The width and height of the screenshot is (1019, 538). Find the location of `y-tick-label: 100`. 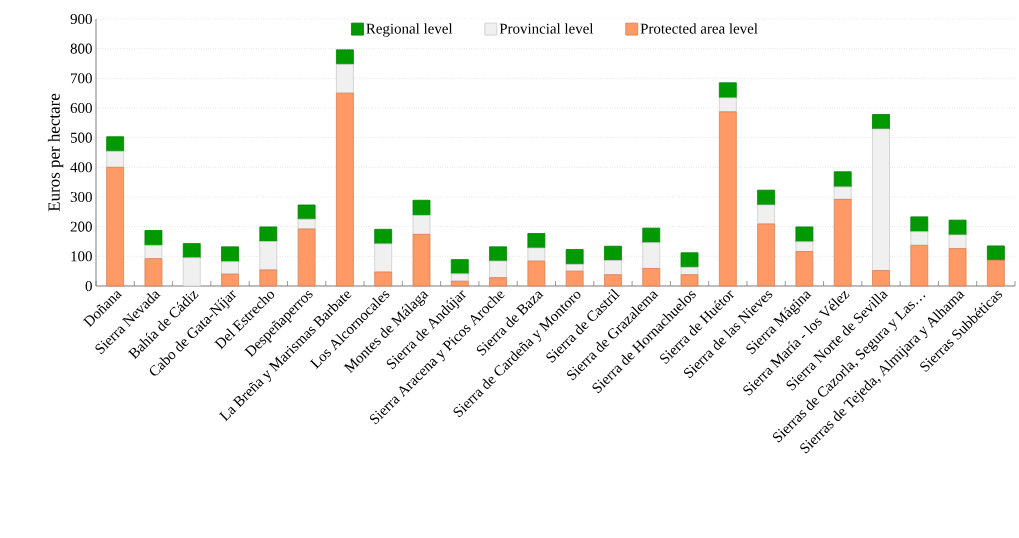

y-tick-label: 100 is located at coordinates (81, 256).